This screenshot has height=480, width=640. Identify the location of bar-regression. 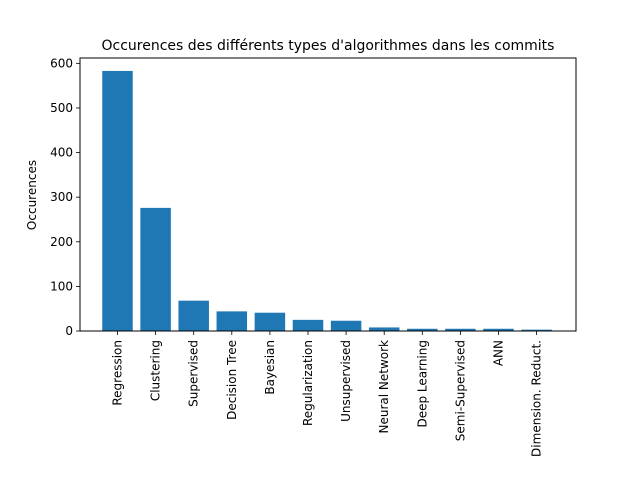
(117, 200).